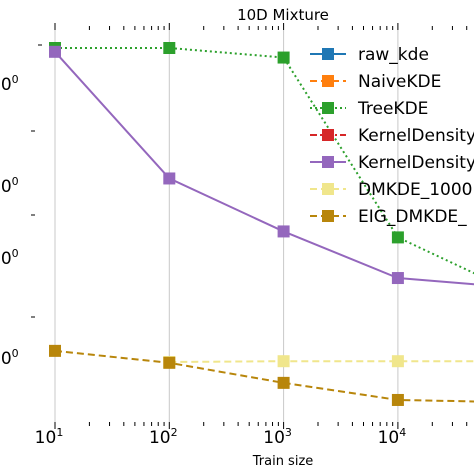  I want to click on chart-title: 10D Mixture, so click(283, 15).